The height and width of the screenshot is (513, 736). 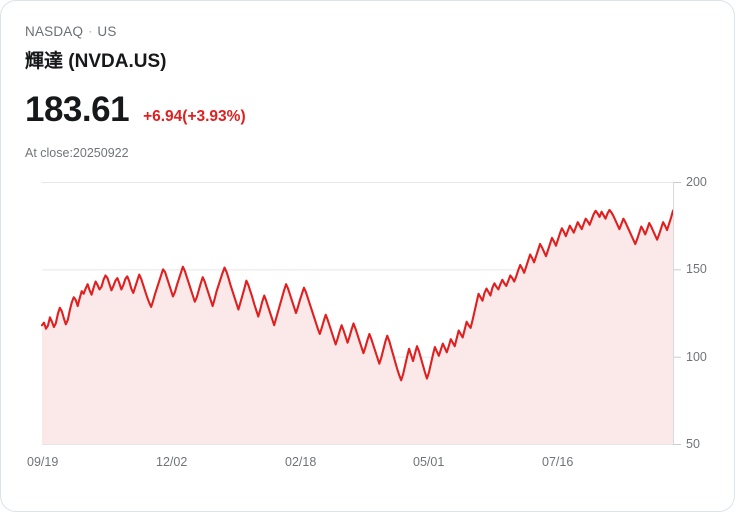 What do you see at coordinates (350, 32) in the screenshot?
I see `exchange-region-row: NASDAQ · US` at bounding box center [350, 32].